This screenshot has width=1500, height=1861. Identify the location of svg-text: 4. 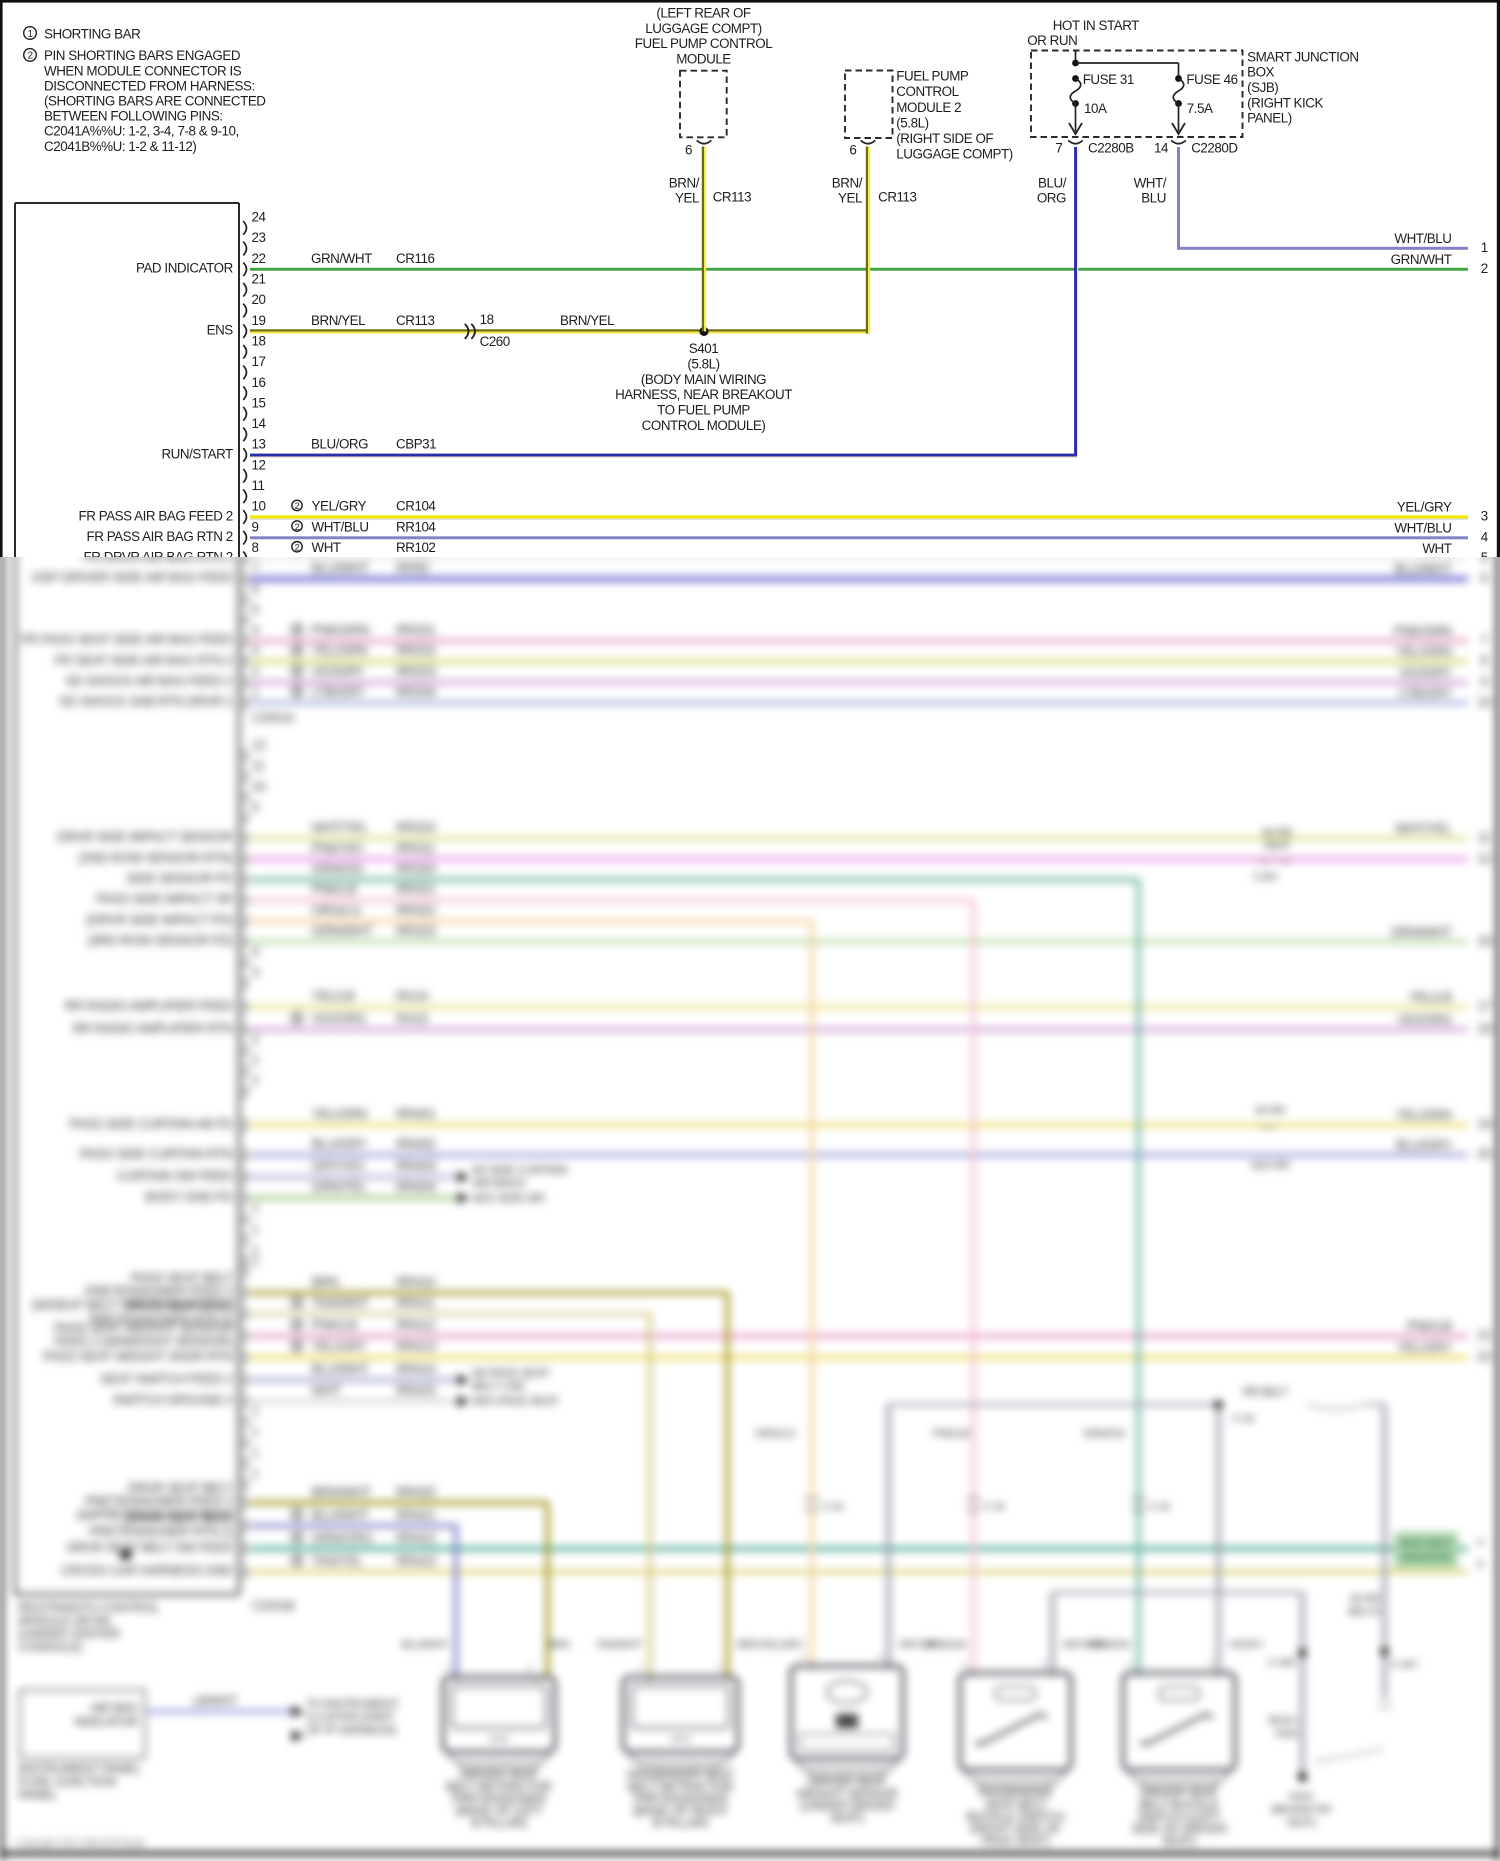
(256, 630).